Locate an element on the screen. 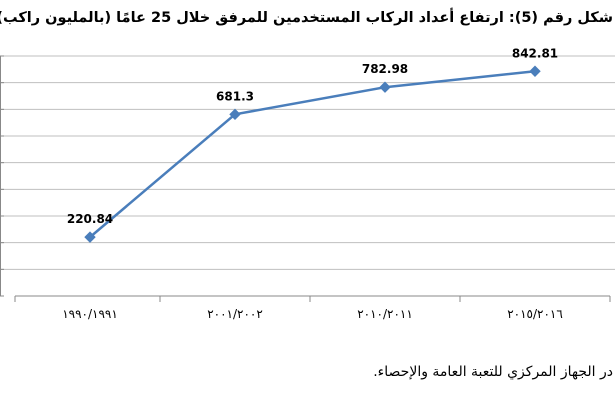  data-label: 220.84 is located at coordinates (90, 219).